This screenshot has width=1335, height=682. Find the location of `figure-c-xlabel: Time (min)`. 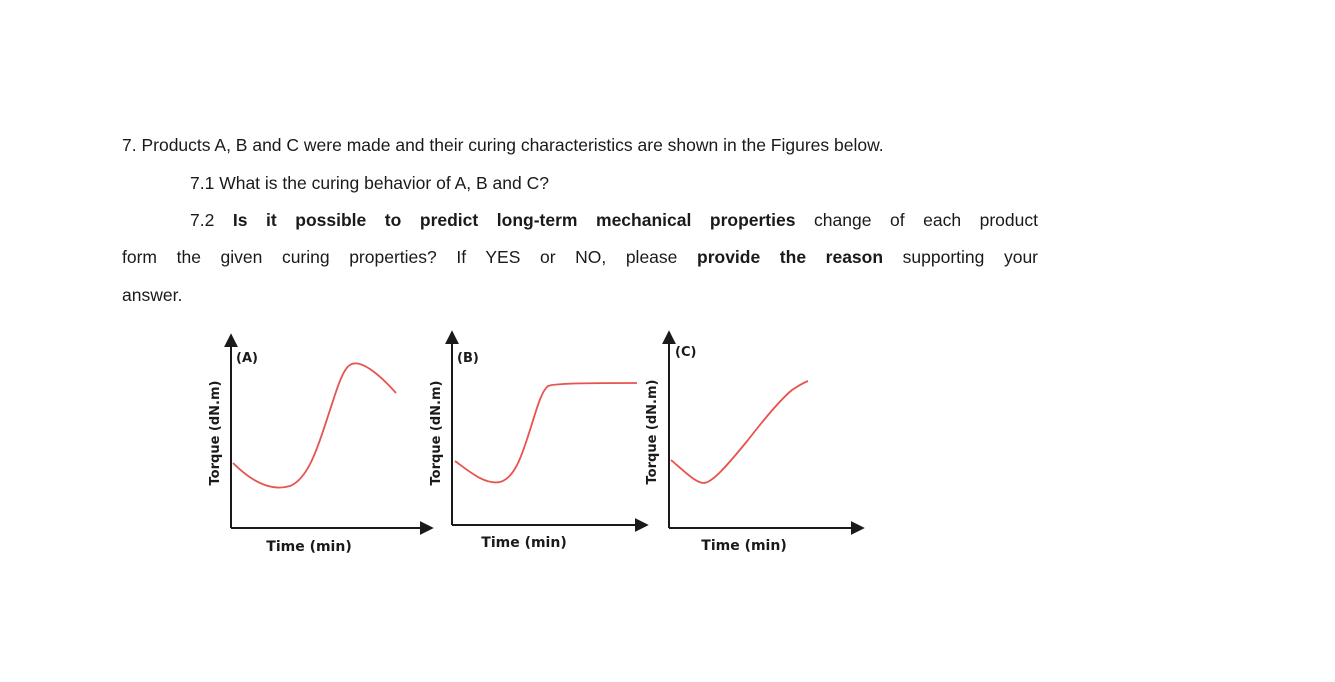

figure-c-xlabel: Time (min) is located at coordinates (743, 546).